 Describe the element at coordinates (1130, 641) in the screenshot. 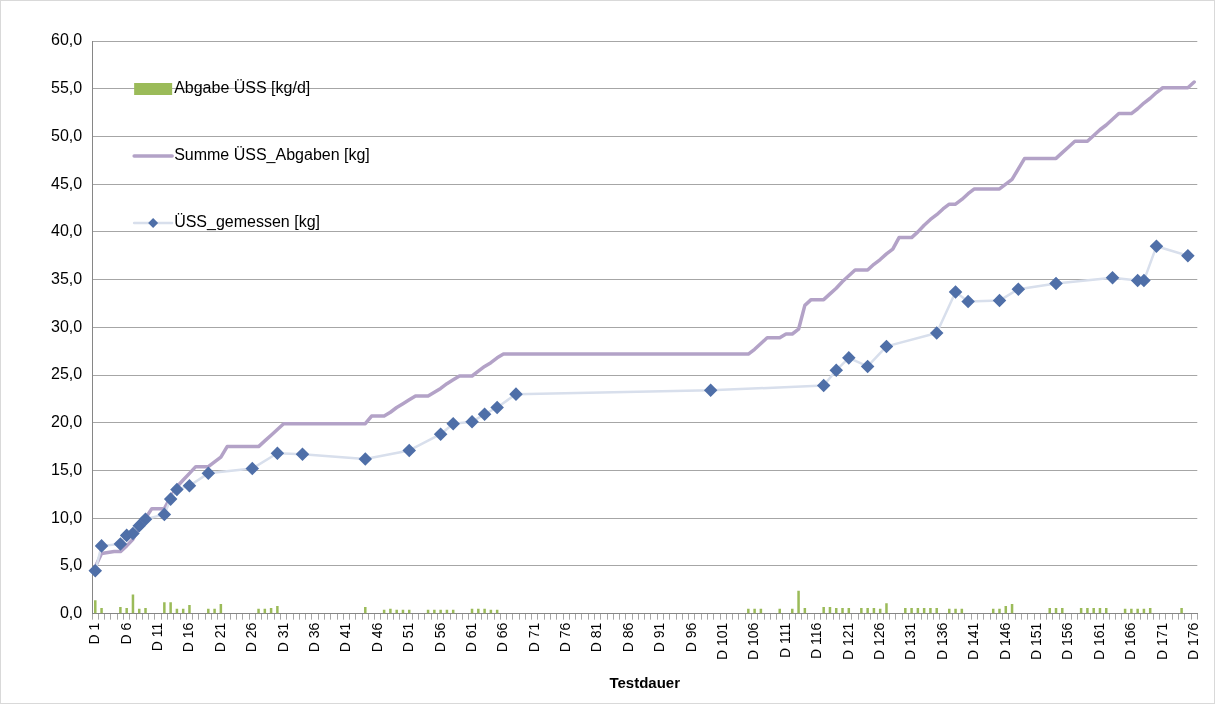

I see `x-tick-label: D 166` at that location.